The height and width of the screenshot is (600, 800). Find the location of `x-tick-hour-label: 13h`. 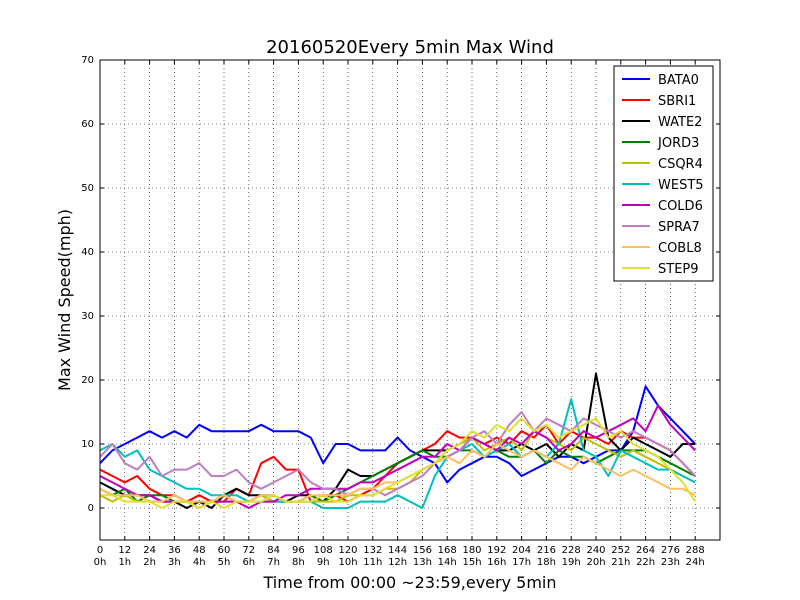

x-tick-hour-label: 13h is located at coordinates (422, 562).